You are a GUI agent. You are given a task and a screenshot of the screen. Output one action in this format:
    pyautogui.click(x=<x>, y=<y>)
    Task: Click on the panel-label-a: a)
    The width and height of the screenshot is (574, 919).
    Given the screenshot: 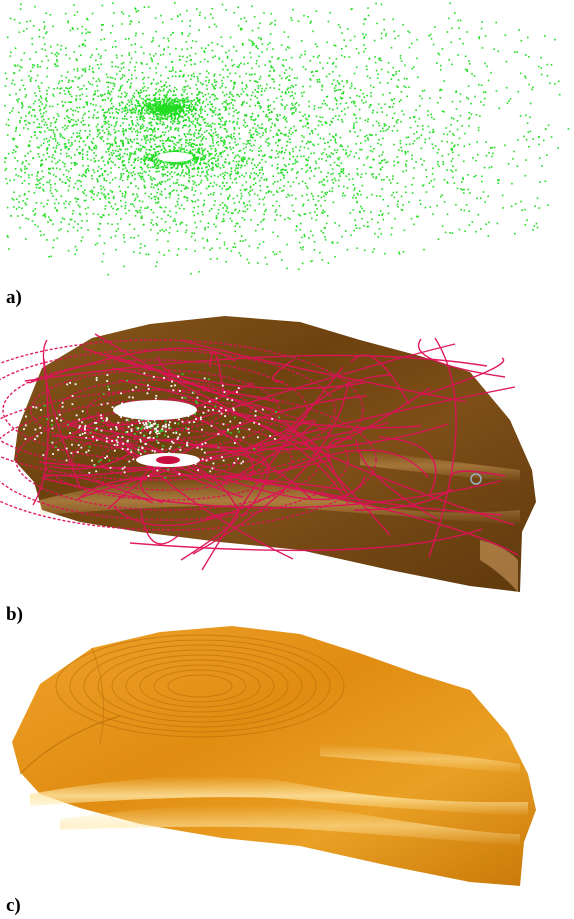 What is the action you would take?
    pyautogui.click(x=14, y=297)
    